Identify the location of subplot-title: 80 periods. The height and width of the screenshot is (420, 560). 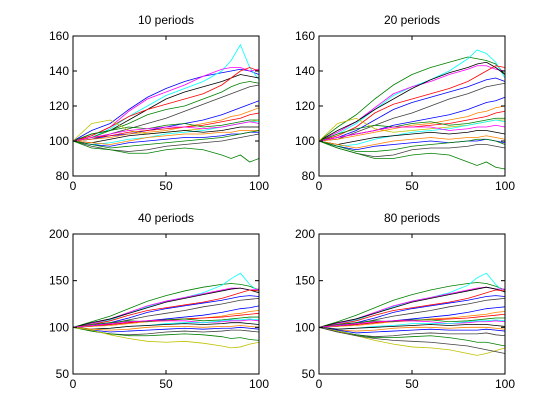
(412, 218).